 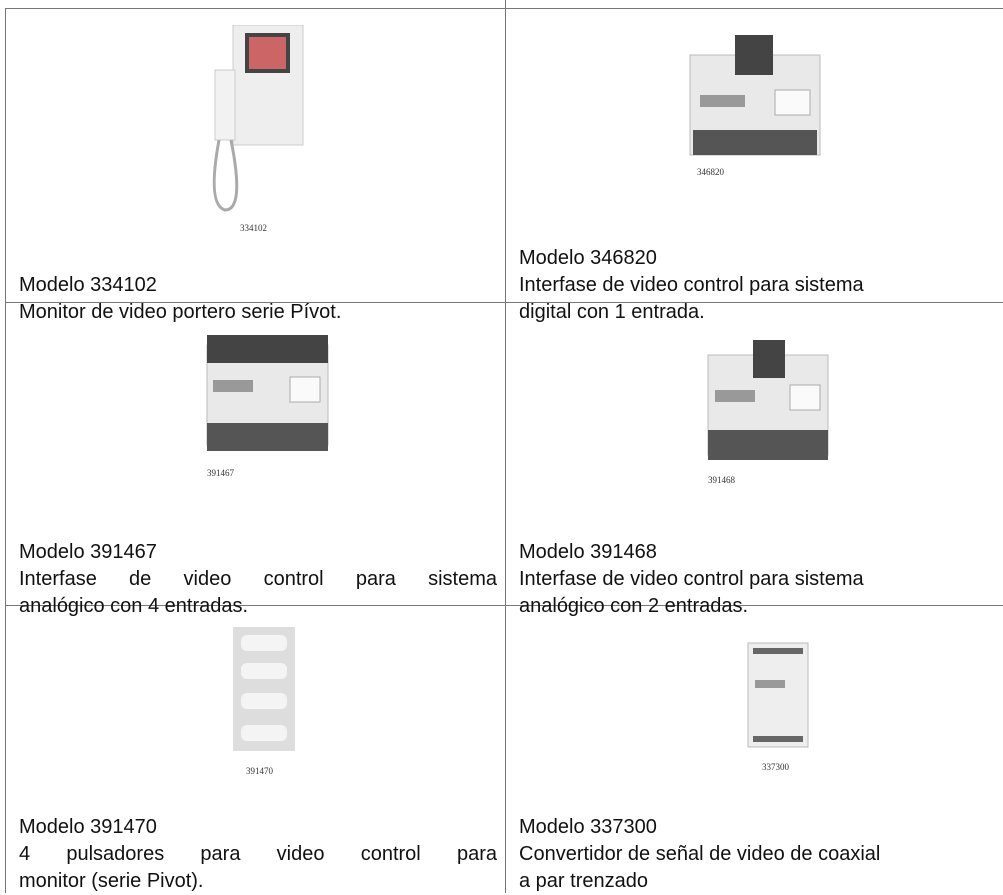 I want to click on description-line: Monitor de video portero serie Pívot., so click(x=180, y=312).